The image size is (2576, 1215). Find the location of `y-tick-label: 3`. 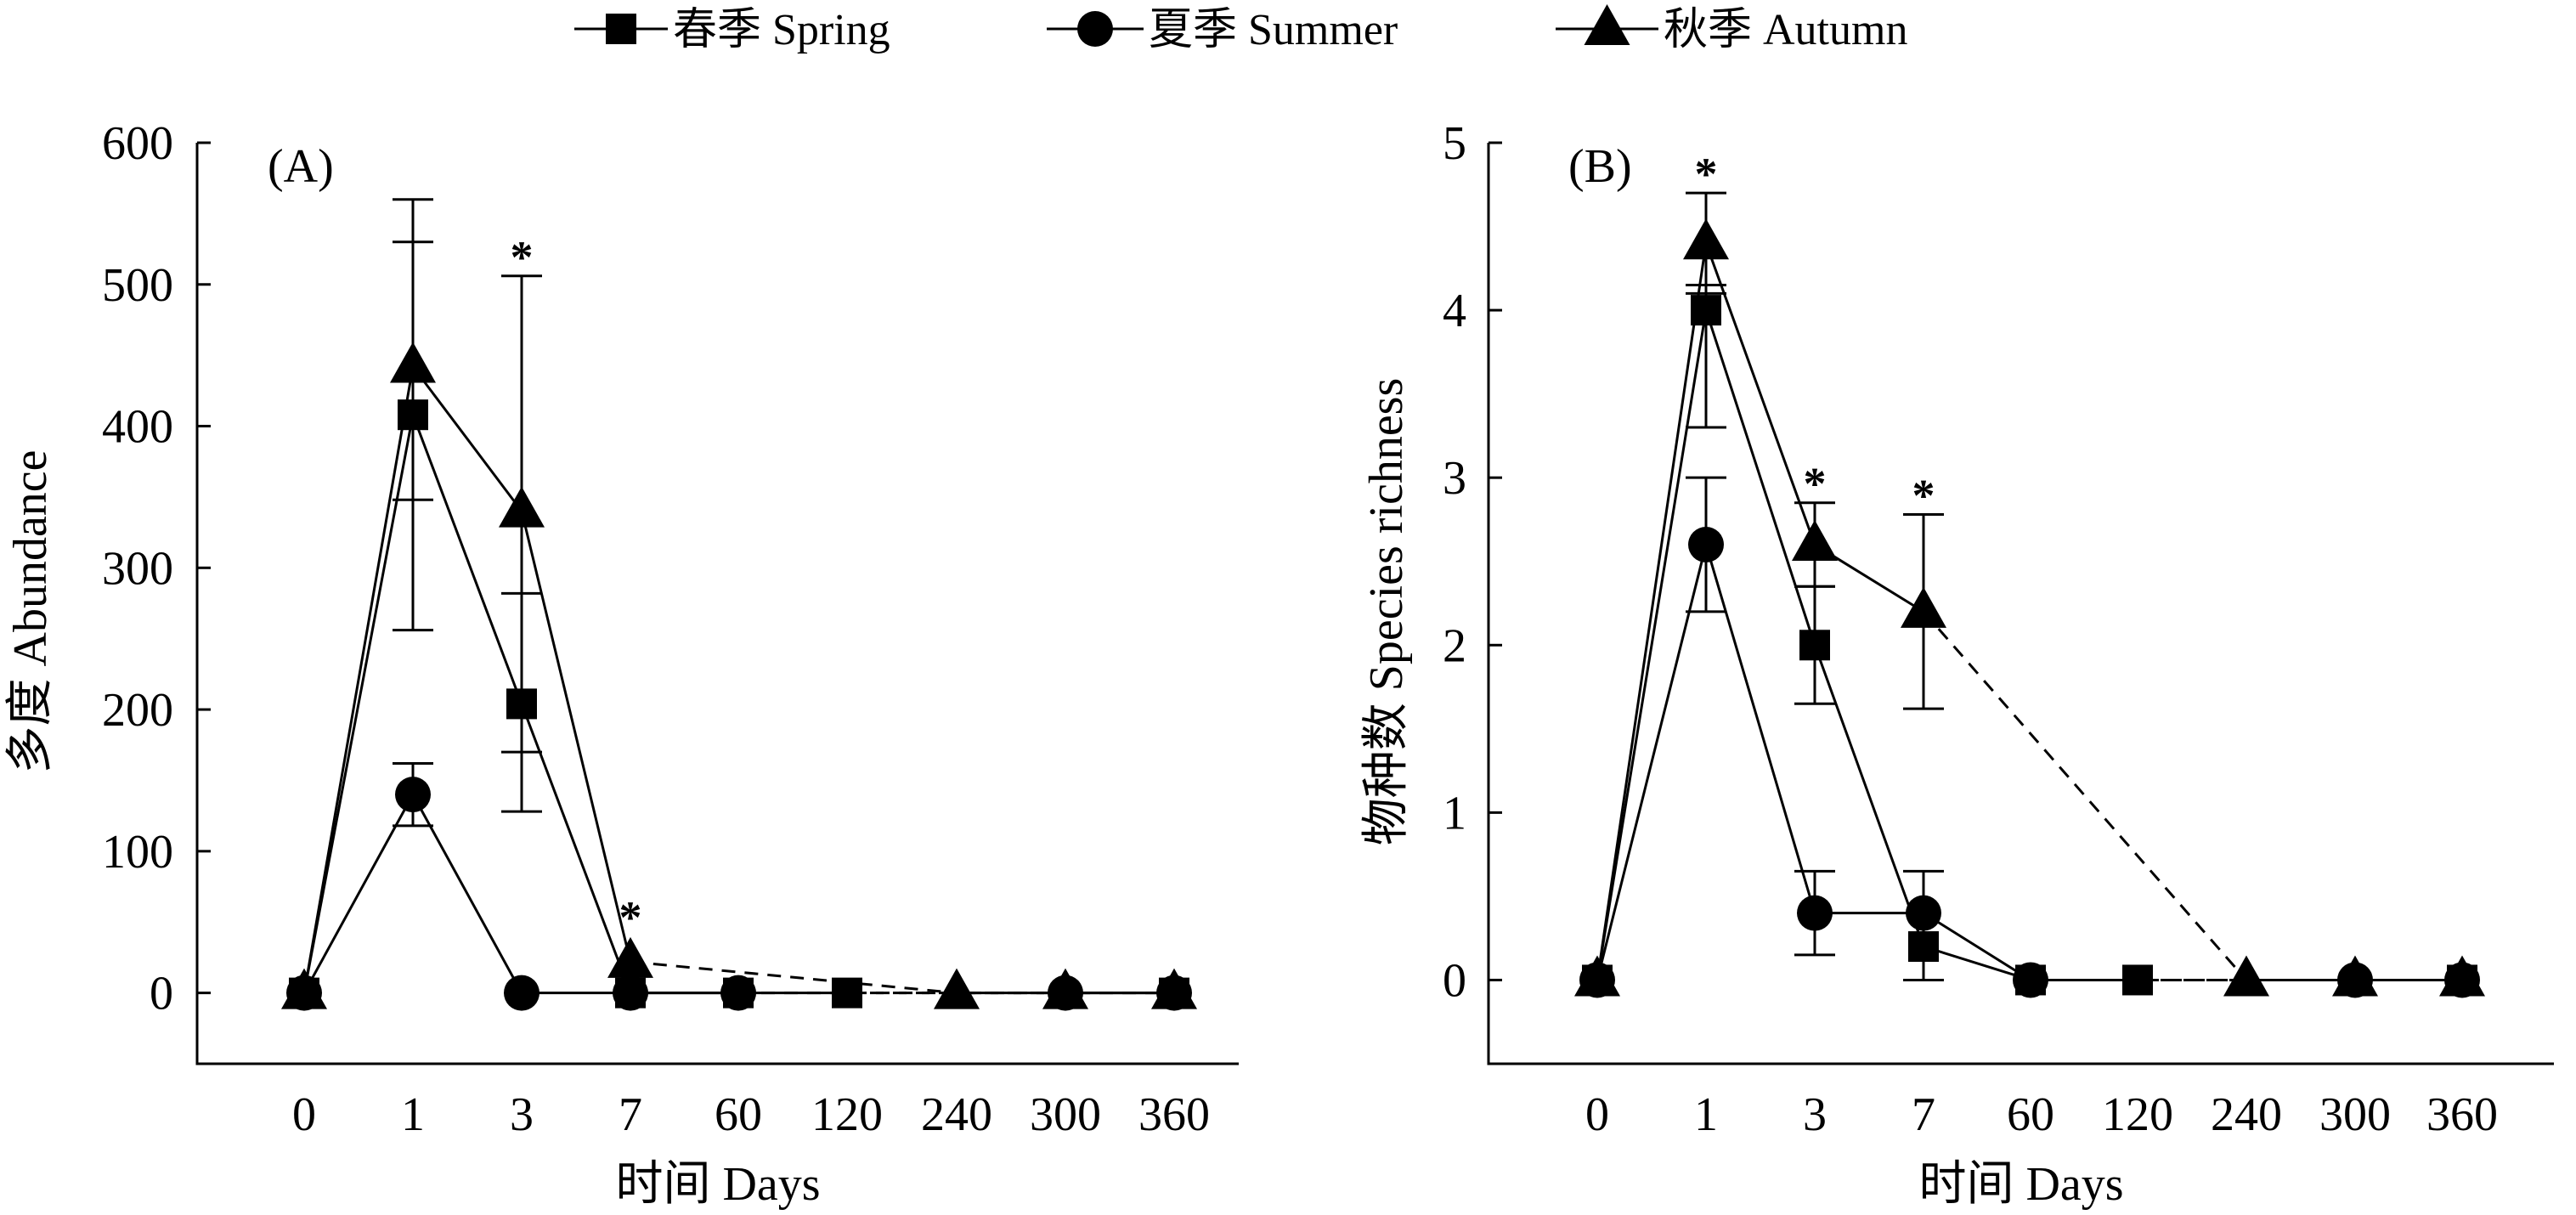

y-tick-label: 3 is located at coordinates (1454, 479).